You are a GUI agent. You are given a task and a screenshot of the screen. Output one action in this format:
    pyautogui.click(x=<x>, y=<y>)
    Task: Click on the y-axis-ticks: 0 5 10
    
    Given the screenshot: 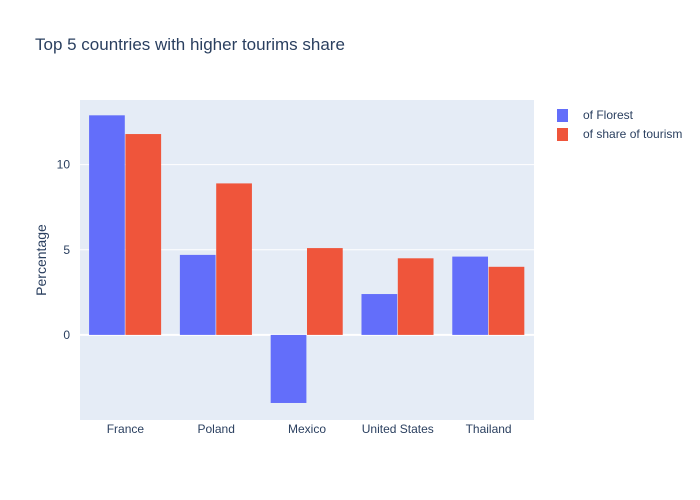 What is the action you would take?
    pyautogui.click(x=64, y=250)
    